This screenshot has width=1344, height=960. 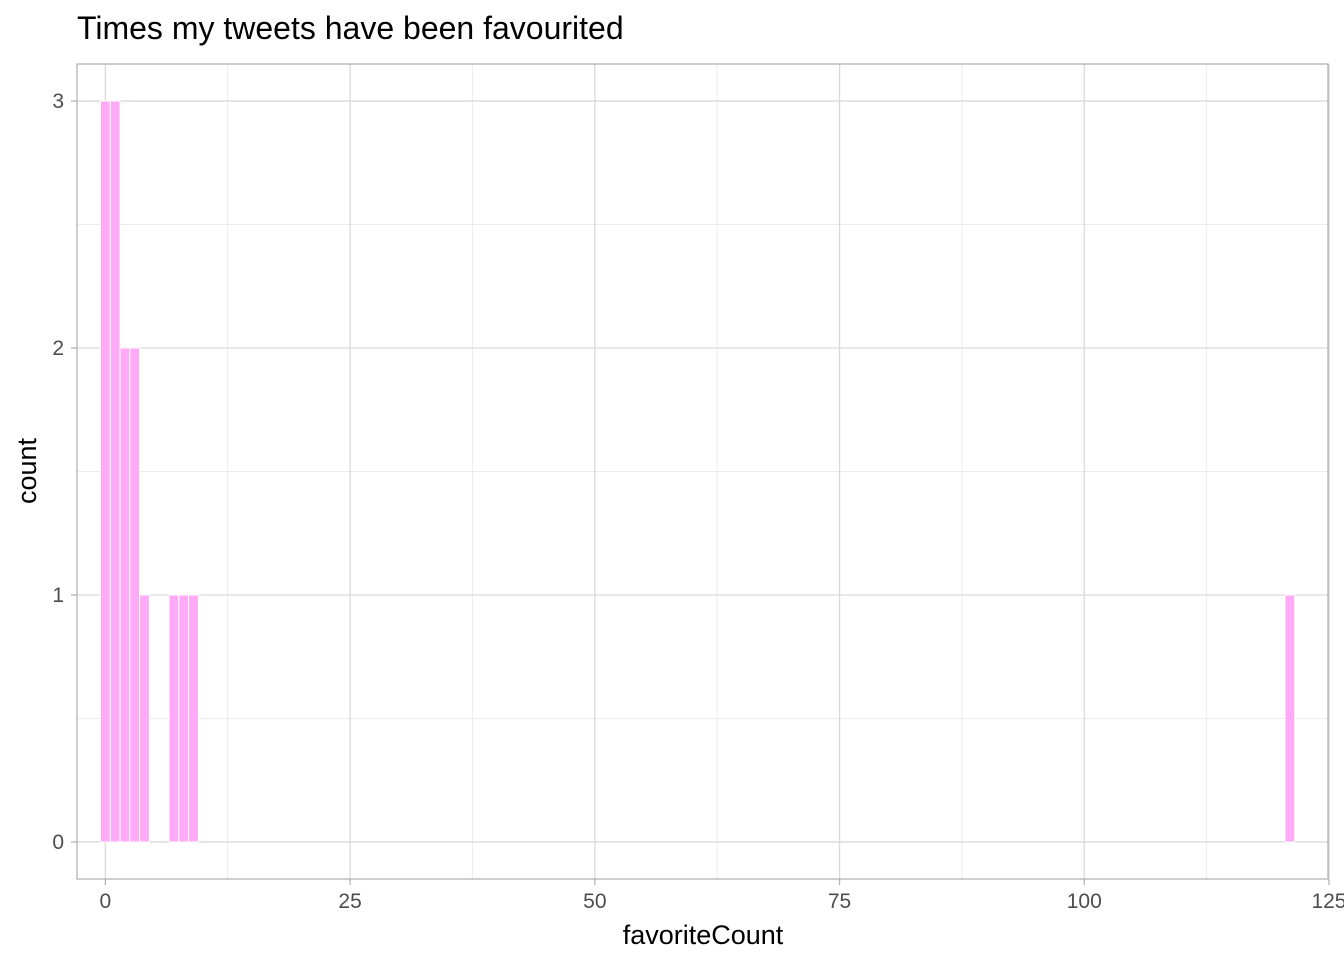 What do you see at coordinates (64, 472) in the screenshot?
I see `y-axis-ticks: 0 1 2 3` at bounding box center [64, 472].